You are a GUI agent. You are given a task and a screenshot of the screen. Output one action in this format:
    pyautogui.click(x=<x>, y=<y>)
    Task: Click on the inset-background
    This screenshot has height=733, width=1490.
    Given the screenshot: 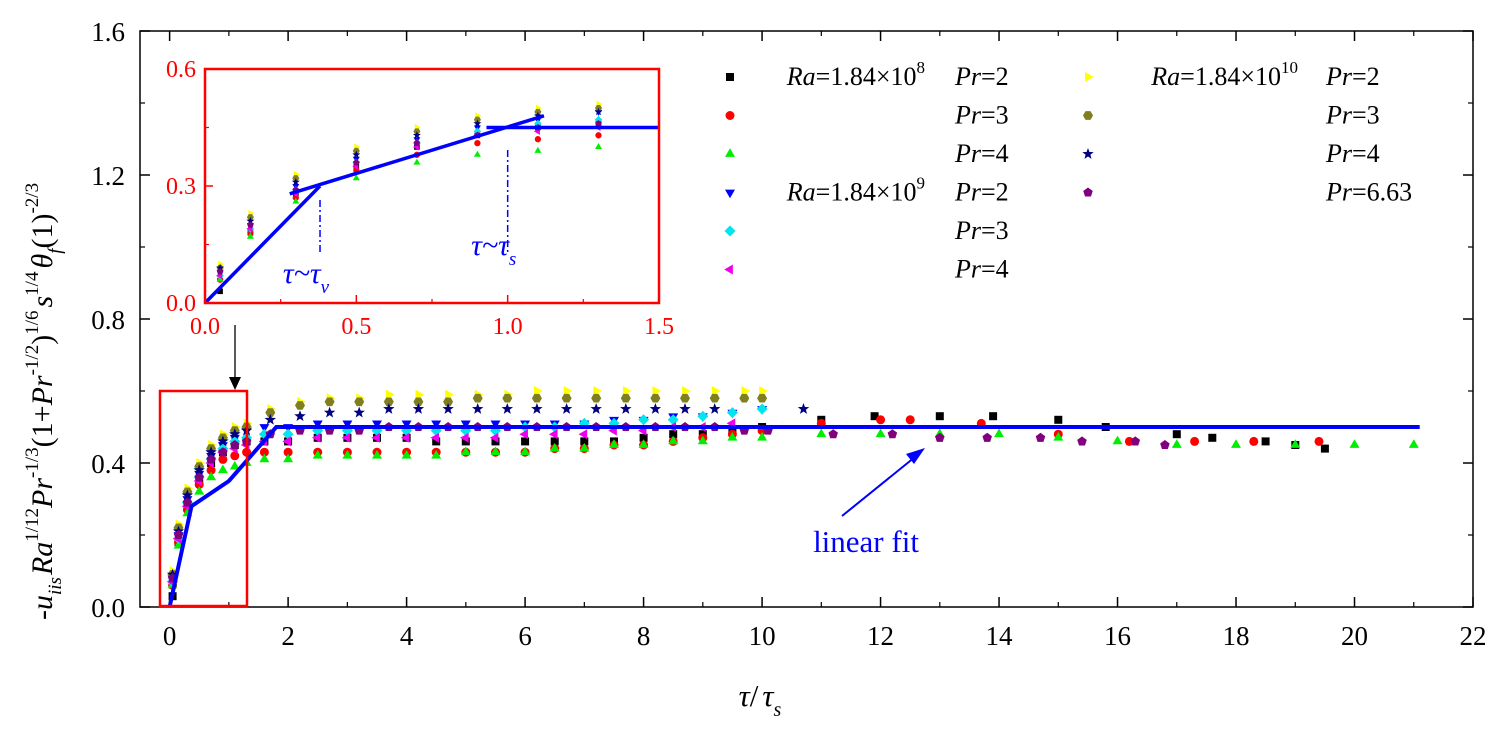 What is the action you would take?
    pyautogui.click(x=432, y=186)
    